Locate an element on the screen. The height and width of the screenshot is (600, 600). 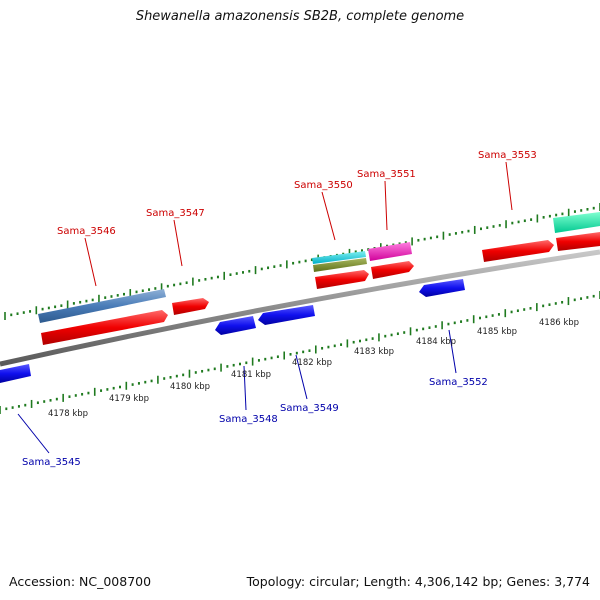
scale-label: 4181 kbp is located at coordinates (251, 375).